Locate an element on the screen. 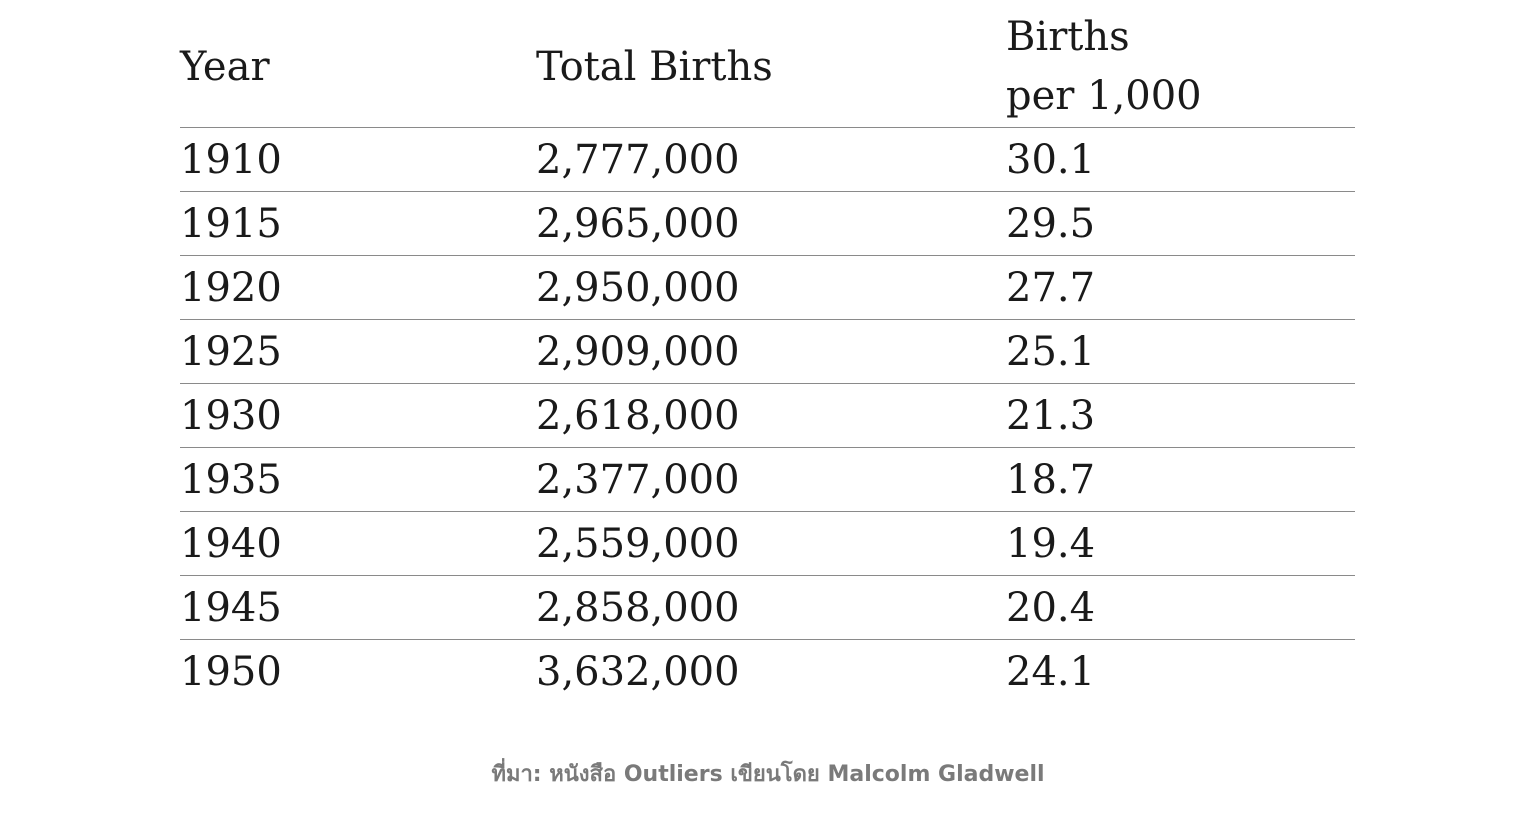 This screenshot has width=1536, height=832. cell-total-births: 2,965,000 is located at coordinates (638, 224).